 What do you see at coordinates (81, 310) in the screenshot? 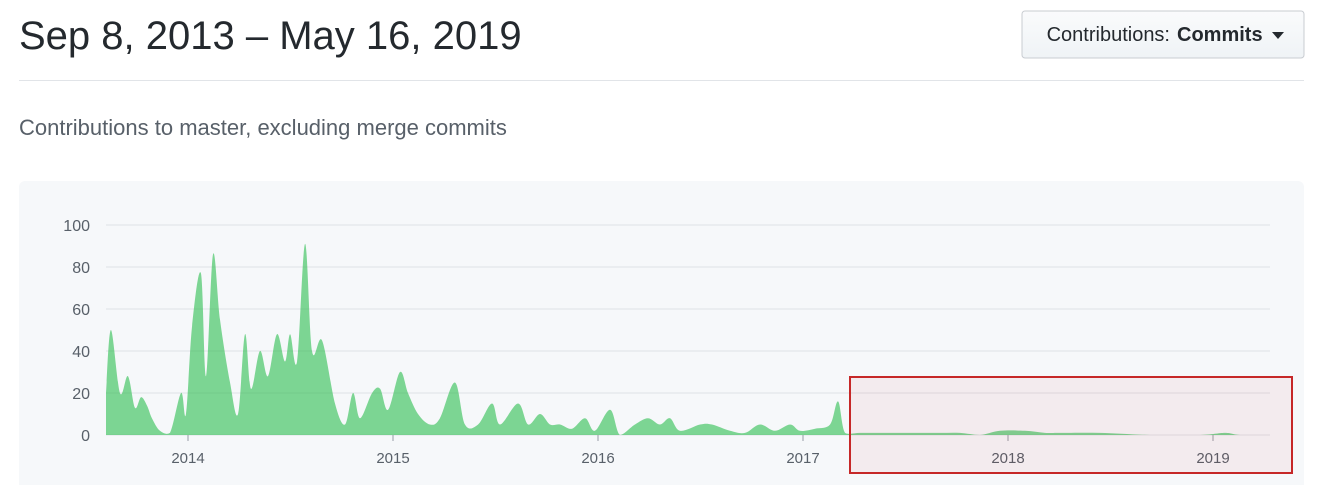
I see `y-tick-label: 60` at bounding box center [81, 310].